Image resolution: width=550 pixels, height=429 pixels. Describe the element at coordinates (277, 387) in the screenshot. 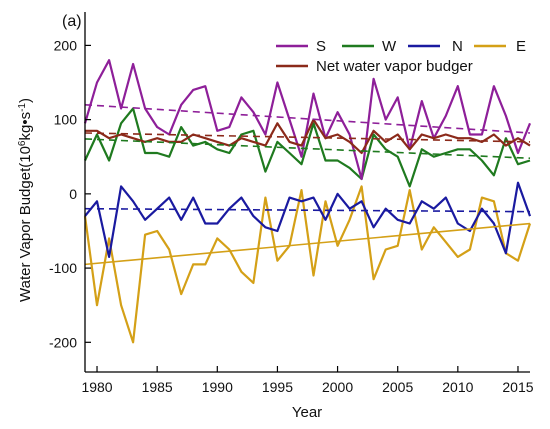

I see `x-tick-label: 1995` at that location.